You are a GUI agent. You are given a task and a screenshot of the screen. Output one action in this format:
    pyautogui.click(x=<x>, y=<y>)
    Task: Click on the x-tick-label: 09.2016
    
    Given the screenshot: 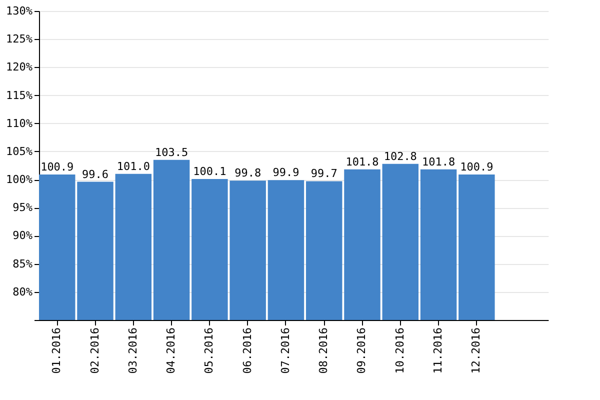 What is the action you would take?
    pyautogui.click(x=361, y=350)
    